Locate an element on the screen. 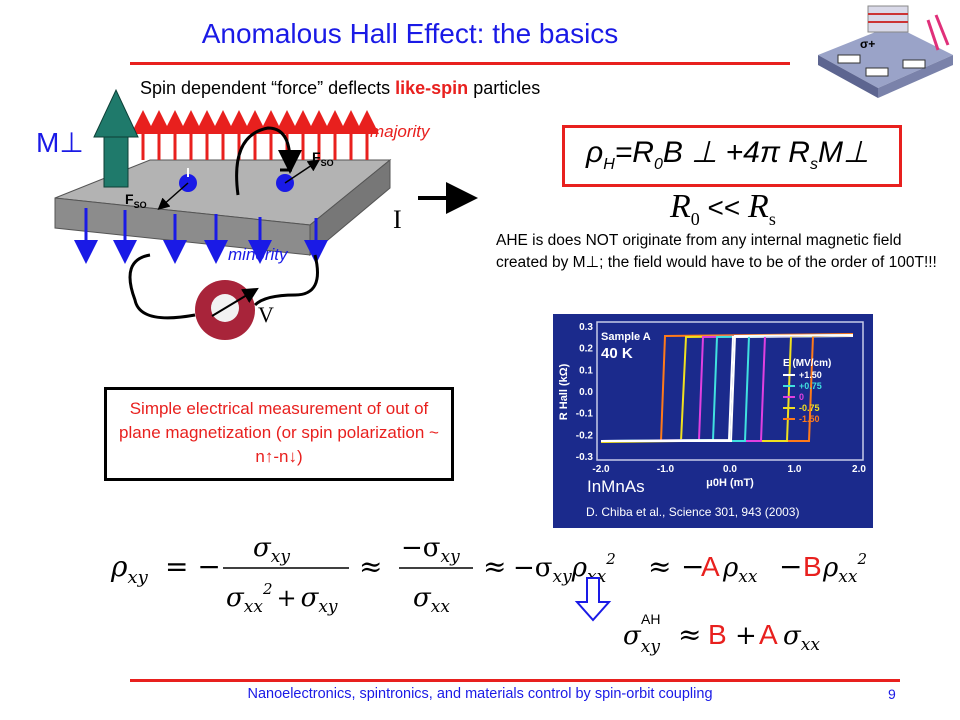 The height and width of the screenshot is (720, 960). eq-msxy-sub: xy is located at coordinates (451, 557).